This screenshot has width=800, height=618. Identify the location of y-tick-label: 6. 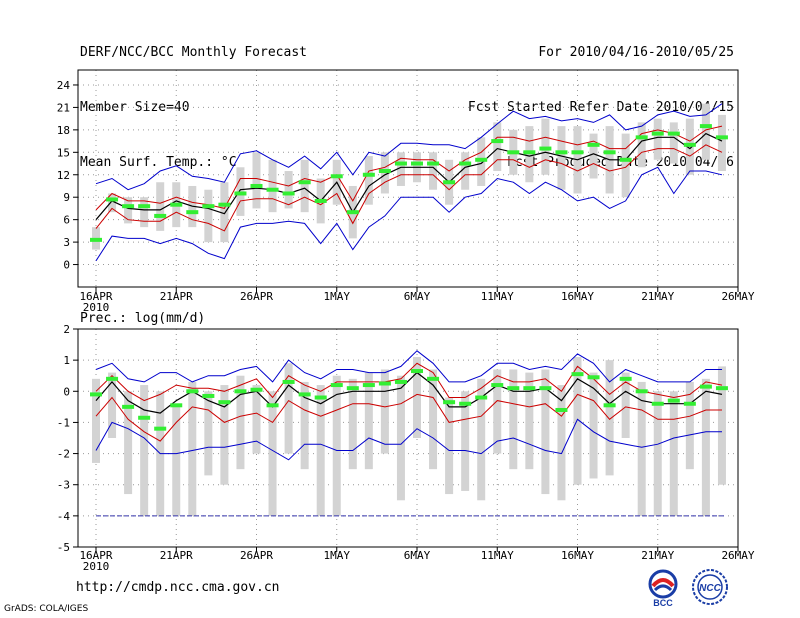
(66, 220).